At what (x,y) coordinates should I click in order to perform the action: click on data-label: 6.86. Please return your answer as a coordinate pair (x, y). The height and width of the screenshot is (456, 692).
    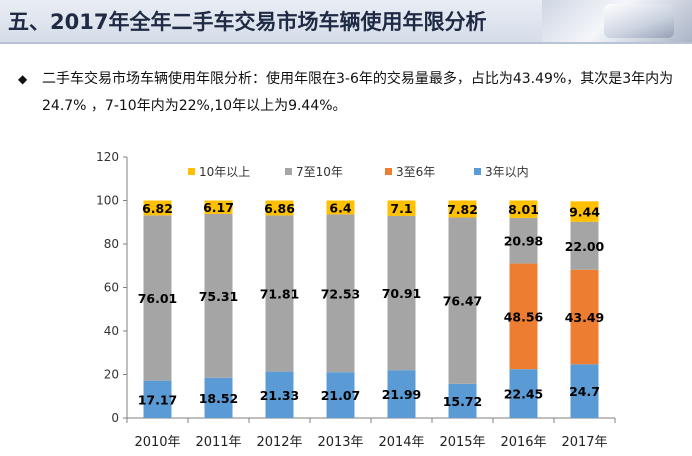
    Looking at the image, I should click on (279, 208).